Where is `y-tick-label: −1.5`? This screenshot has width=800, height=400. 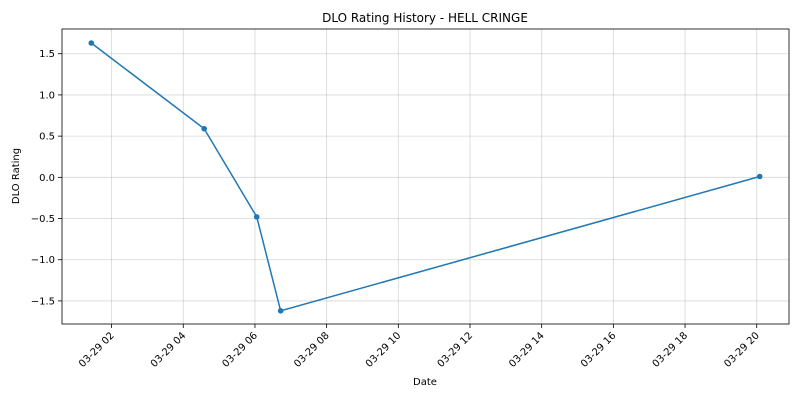 y-tick-label: −1.5 is located at coordinates (43, 301).